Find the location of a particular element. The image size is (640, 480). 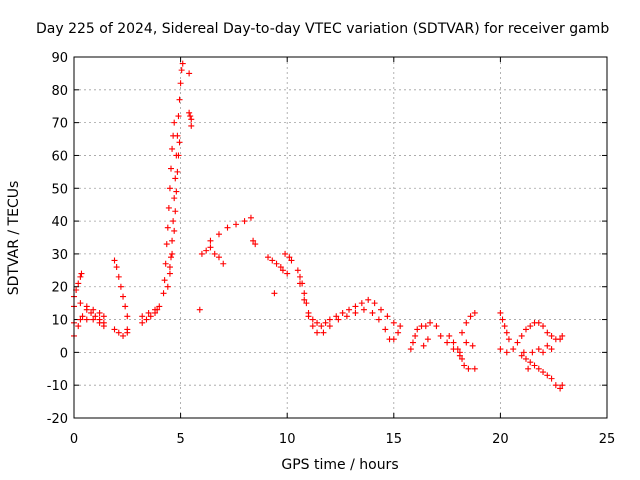

series-arc-6-8h is located at coordinates (228, 240).